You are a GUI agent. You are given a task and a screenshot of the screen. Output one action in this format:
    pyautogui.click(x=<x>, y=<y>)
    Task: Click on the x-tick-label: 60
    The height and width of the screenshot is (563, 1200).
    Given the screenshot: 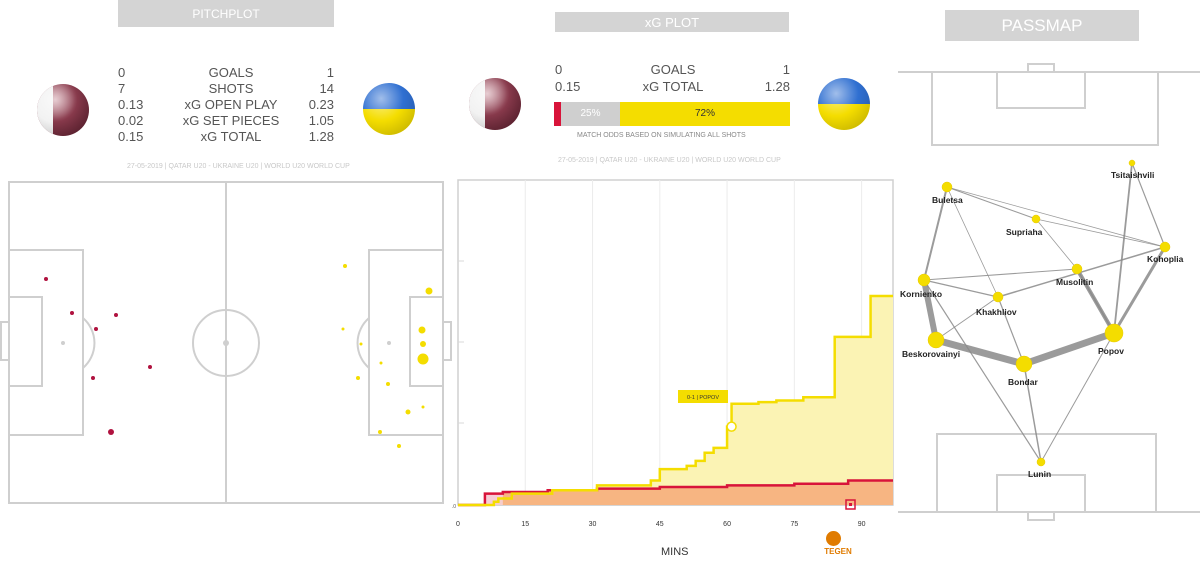 What is the action you would take?
    pyautogui.click(x=727, y=524)
    